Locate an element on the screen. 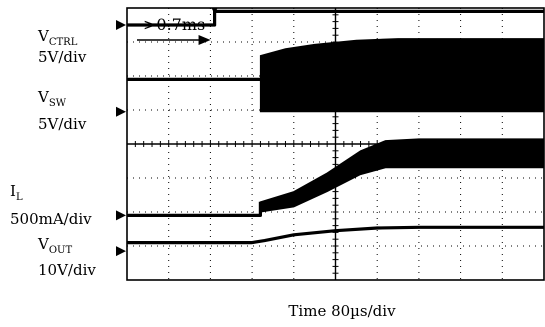  channel-name-sub: CTRL is located at coordinates (63, 42).